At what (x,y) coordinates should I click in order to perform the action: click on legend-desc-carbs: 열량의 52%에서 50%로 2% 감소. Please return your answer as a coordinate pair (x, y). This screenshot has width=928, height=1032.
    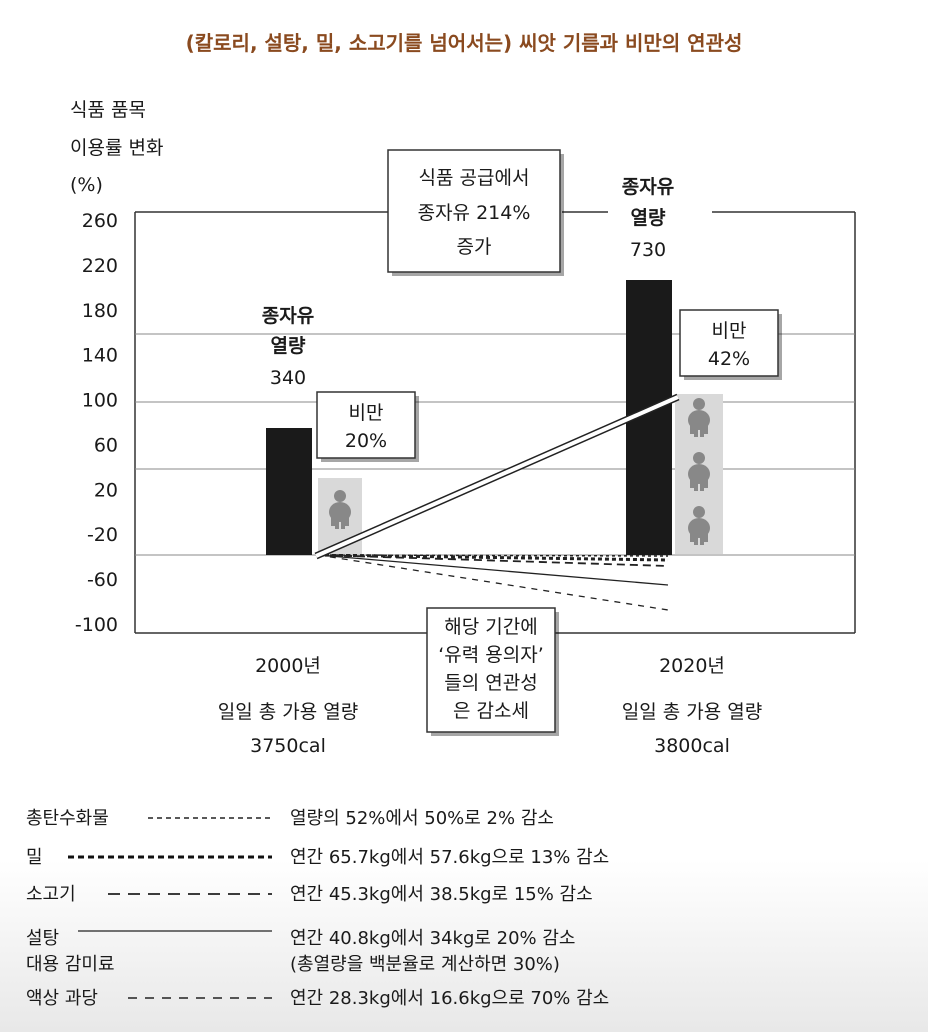
    Looking at the image, I should click on (422, 818).